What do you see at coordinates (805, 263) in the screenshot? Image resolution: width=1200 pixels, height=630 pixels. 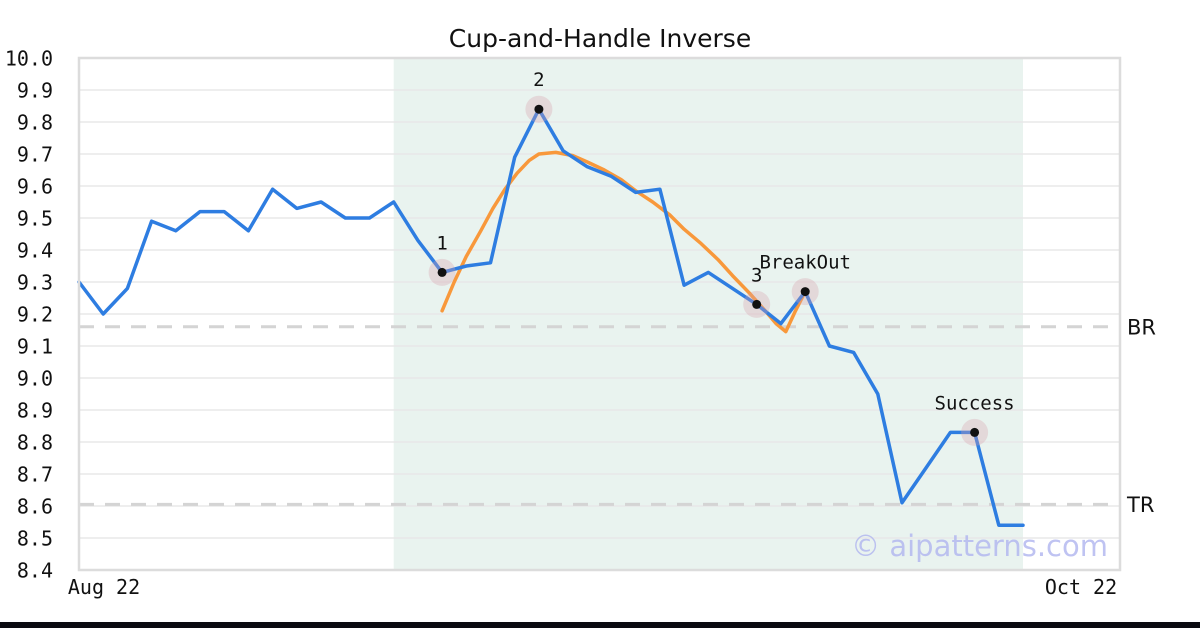 I see `annotation-label-breakout: BreakOut` at bounding box center [805, 263].